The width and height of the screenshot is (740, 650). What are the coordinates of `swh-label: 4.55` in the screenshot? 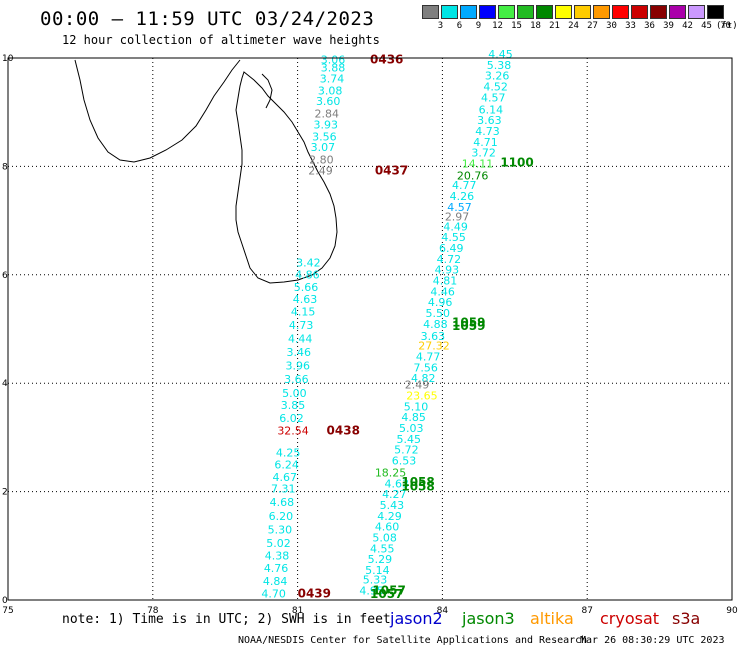 It's located at (453, 237).